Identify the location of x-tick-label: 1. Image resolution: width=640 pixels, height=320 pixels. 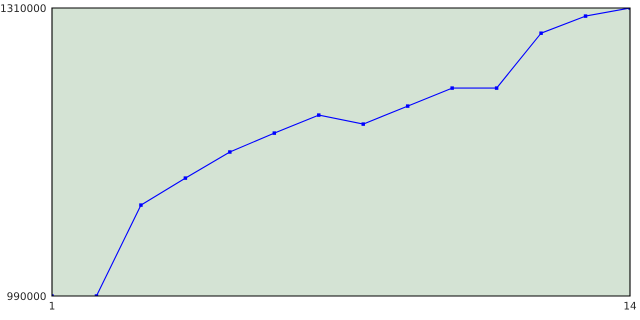
(52, 306).